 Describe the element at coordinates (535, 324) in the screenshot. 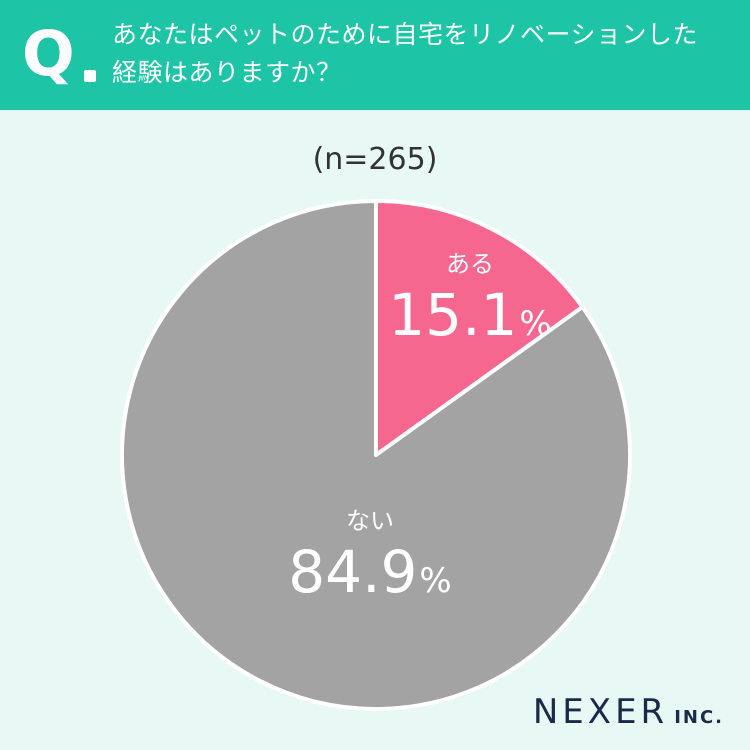

I see `slice-unit-yes: %` at that location.